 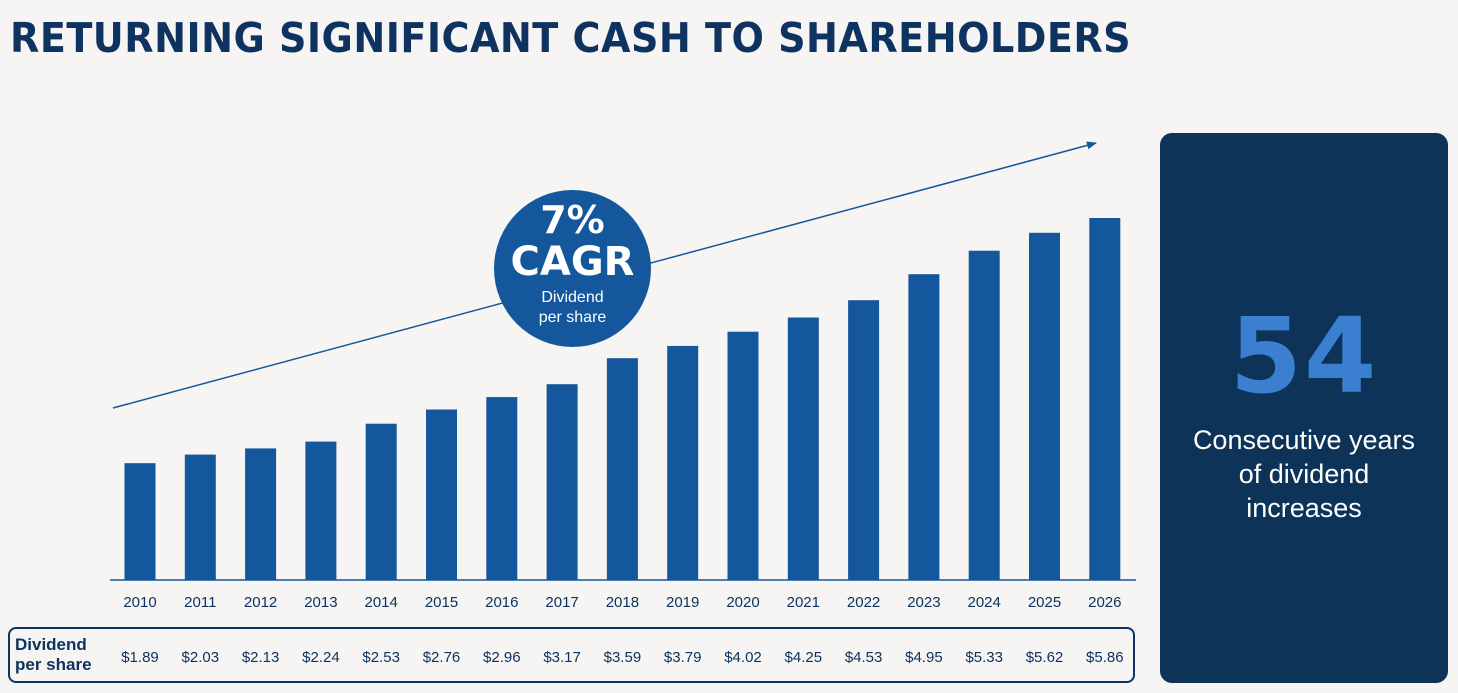 I want to click on value-label-2021: $4.25, so click(x=804, y=657).